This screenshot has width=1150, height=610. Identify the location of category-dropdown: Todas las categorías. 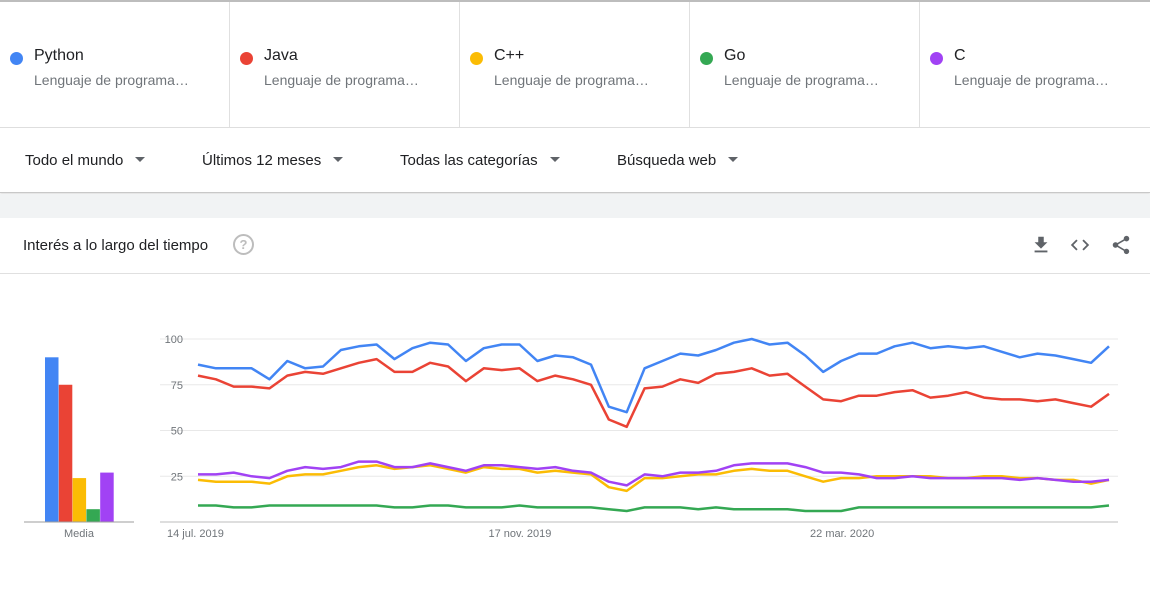
(480, 160).